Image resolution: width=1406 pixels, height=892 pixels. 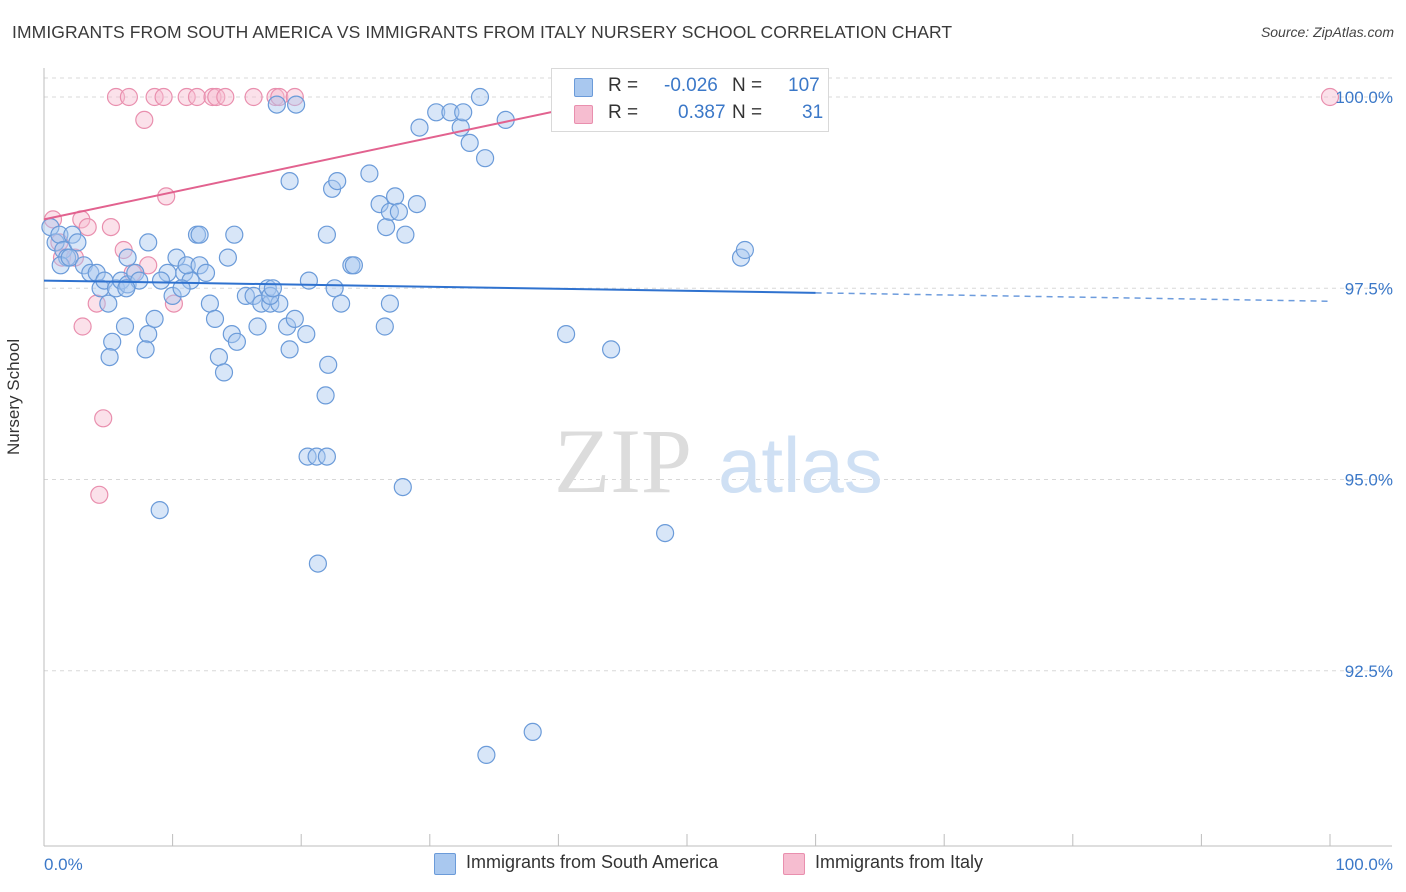 I want to click on r-value: 0.387, so click(x=702, y=112).